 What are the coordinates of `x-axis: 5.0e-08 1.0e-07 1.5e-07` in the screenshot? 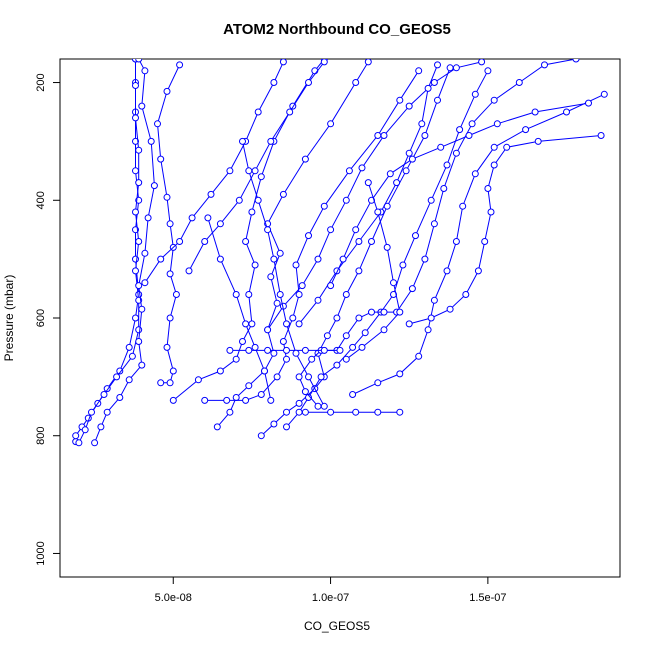 It's located at (331, 590).